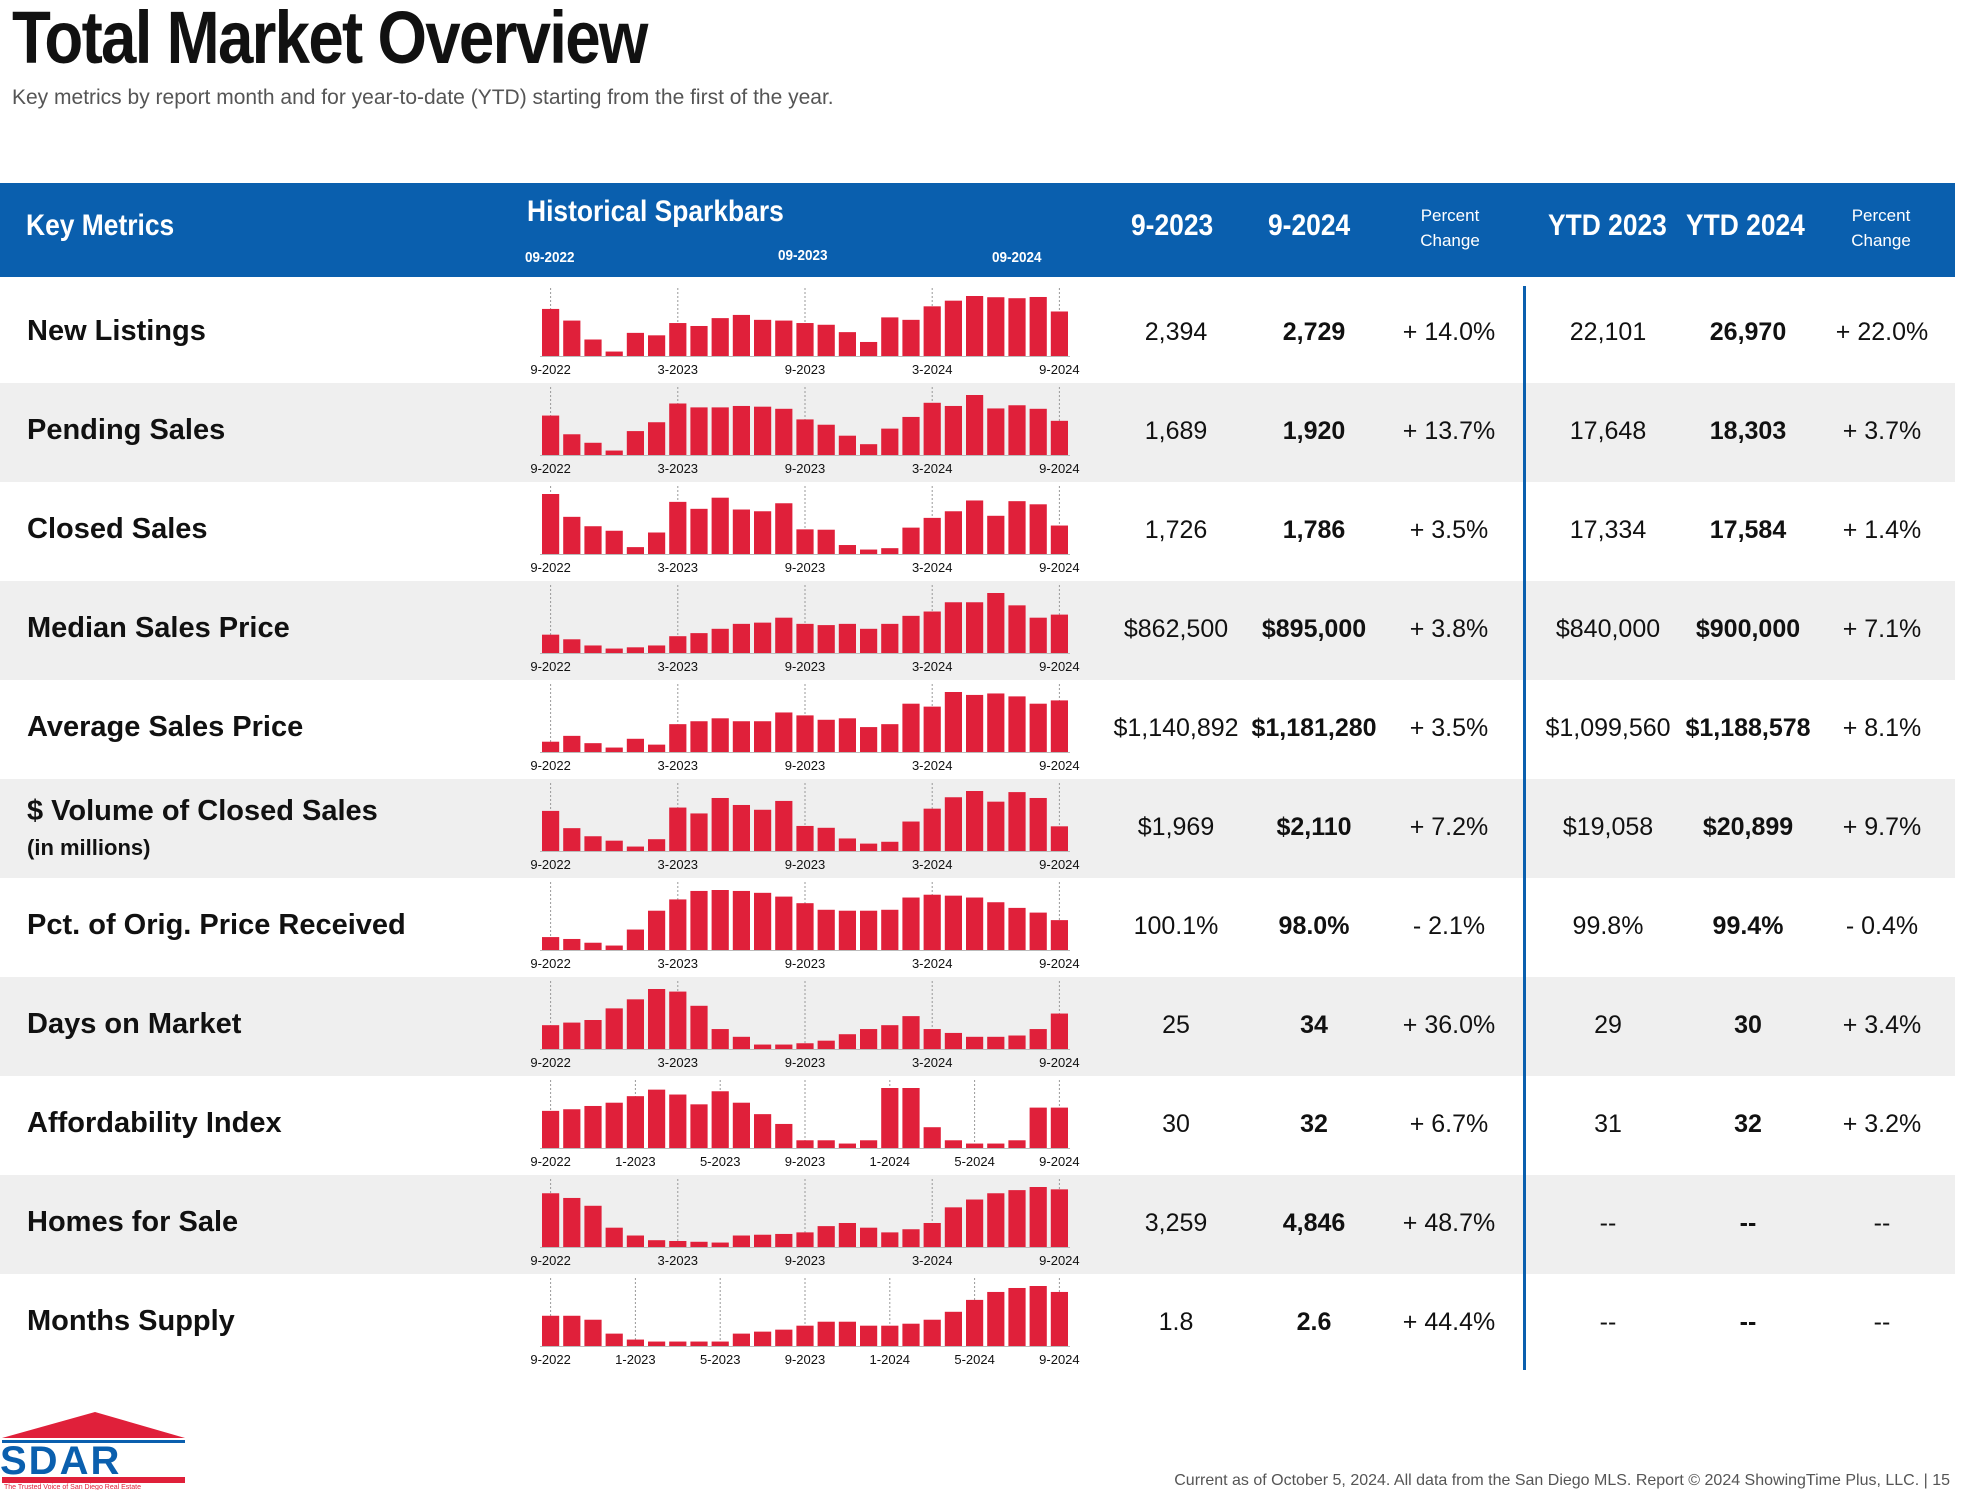 The width and height of the screenshot is (1962, 1502). What do you see at coordinates (1608, 827) in the screenshot?
I see `value-ytd-2023: $19,058` at bounding box center [1608, 827].